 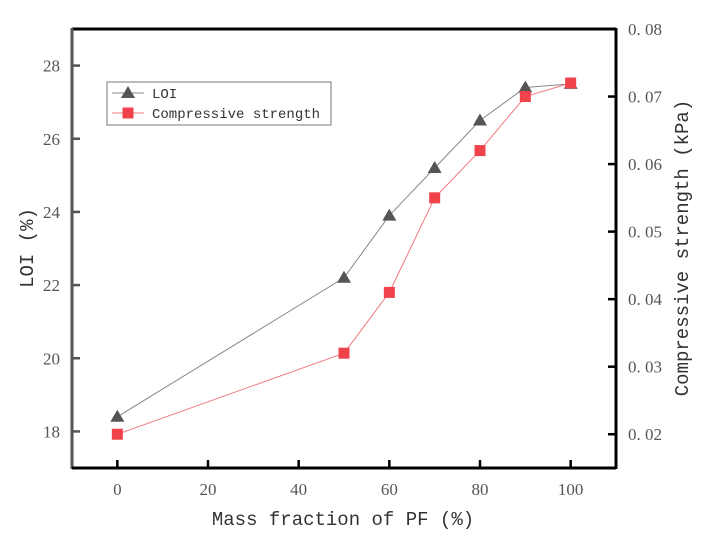 What do you see at coordinates (645, 97) in the screenshot?
I see `y-right-tick-label: 0. 07` at bounding box center [645, 97].